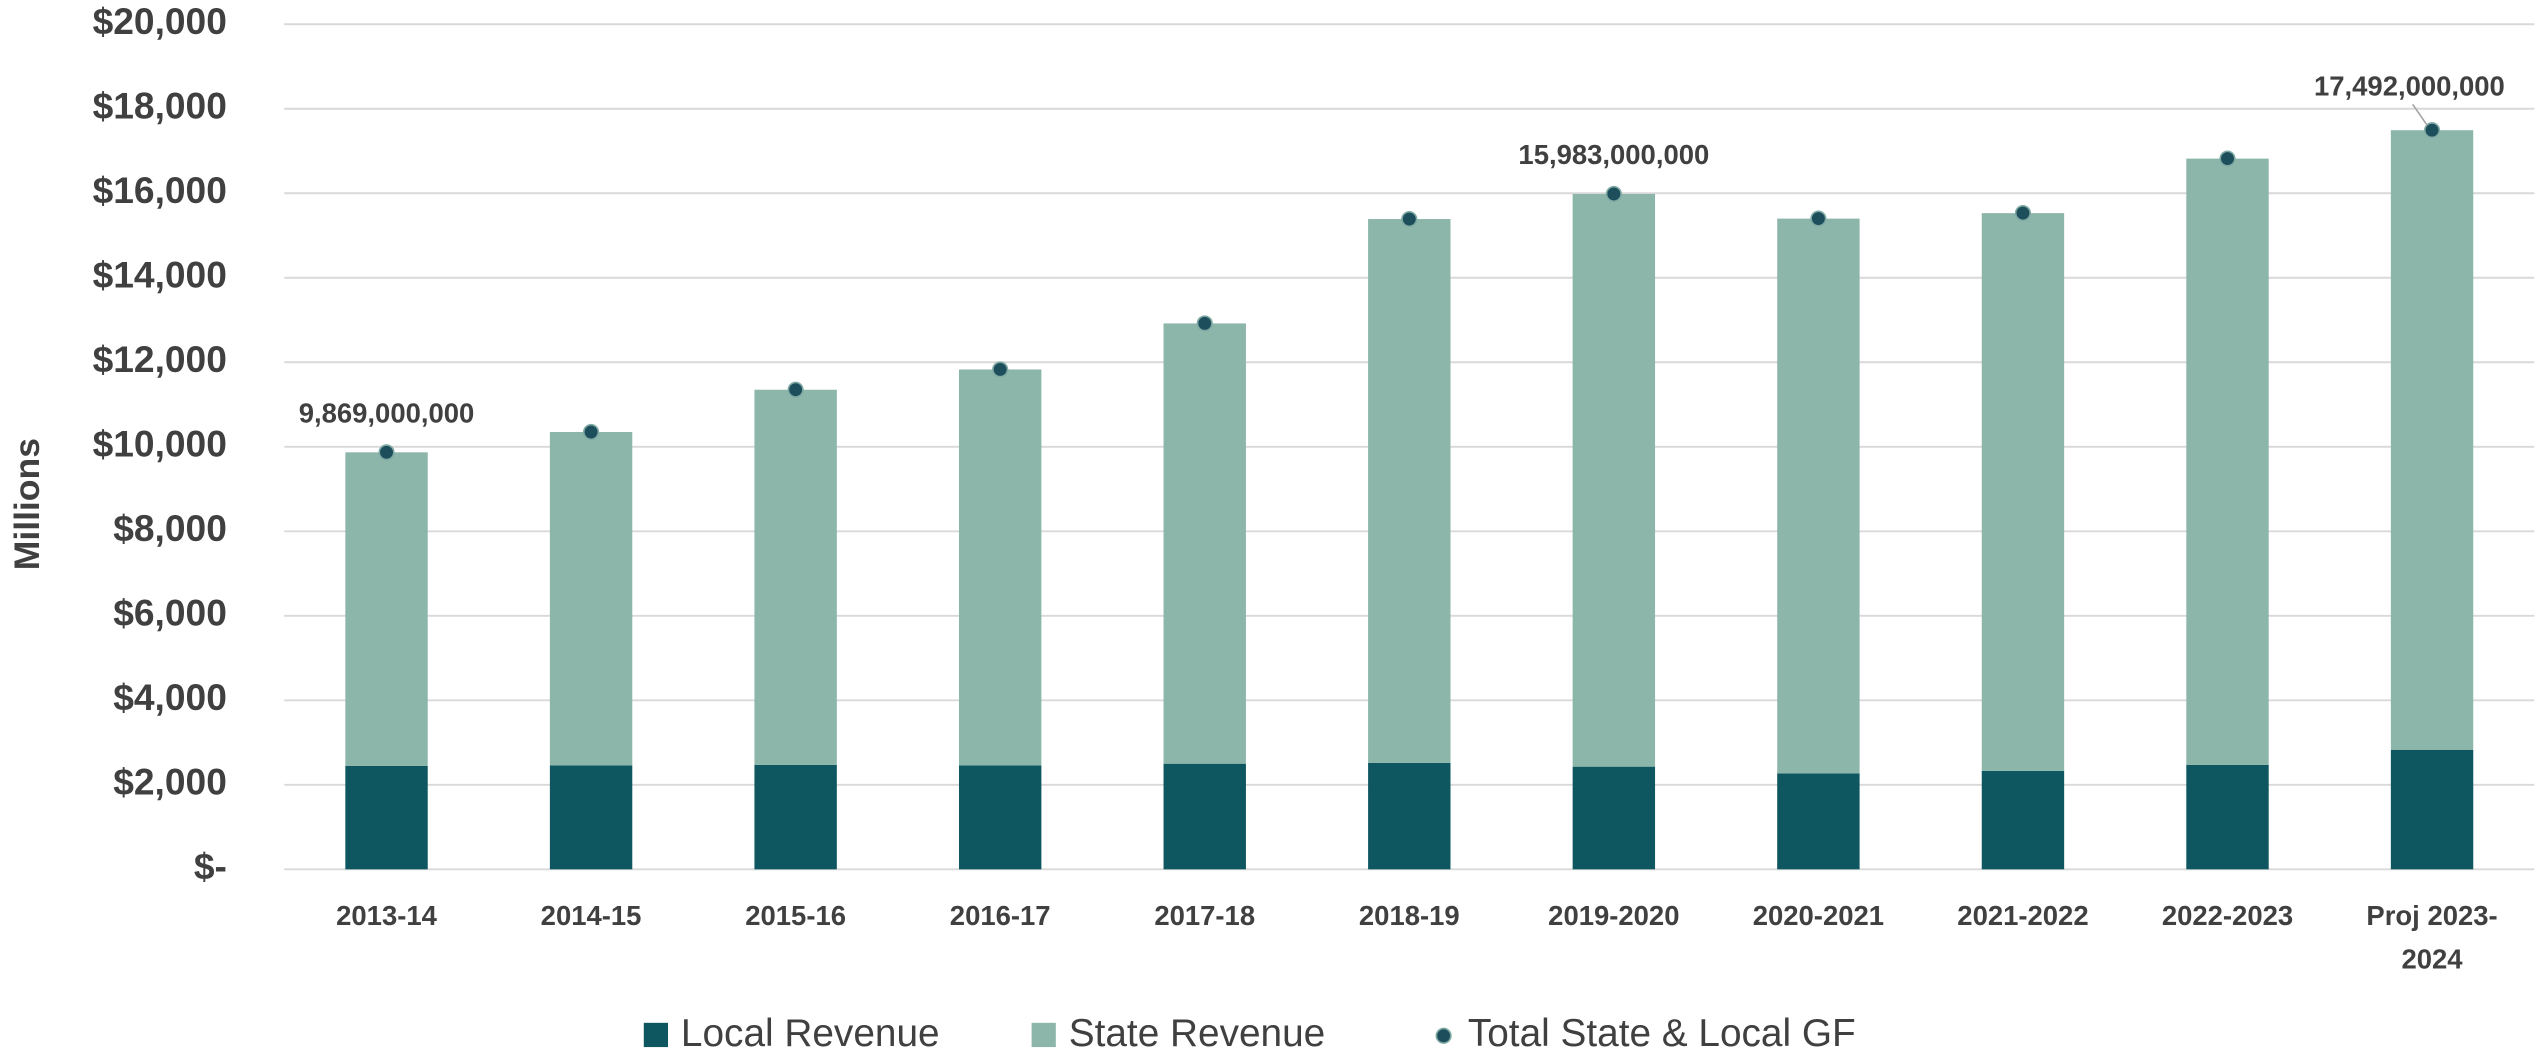 Image resolution: width=2535 pixels, height=1060 pixels. What do you see at coordinates (160, 190) in the screenshot?
I see `y-tick-label: $16,000` at bounding box center [160, 190].